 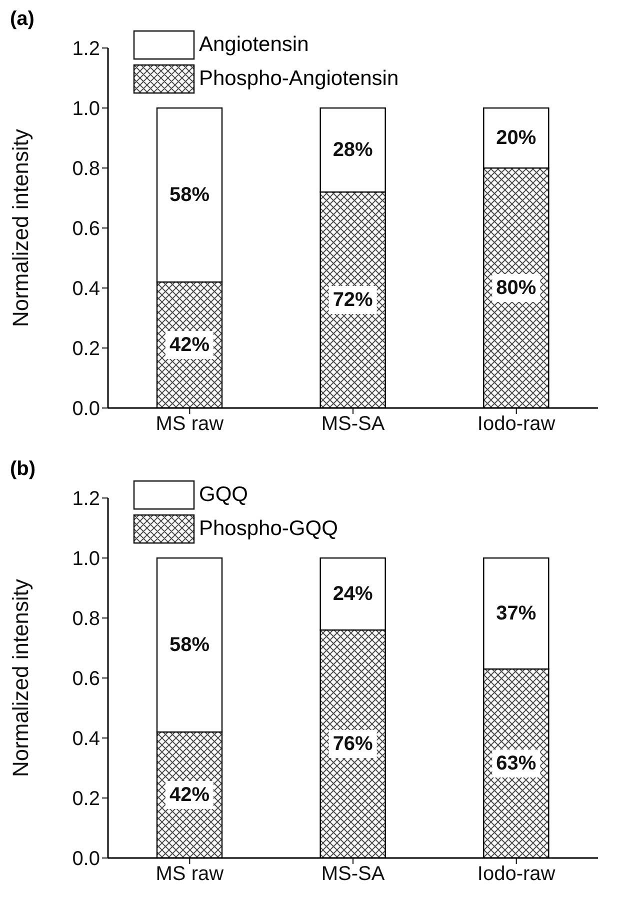 I want to click on data-label: 72%, so click(x=353, y=300).